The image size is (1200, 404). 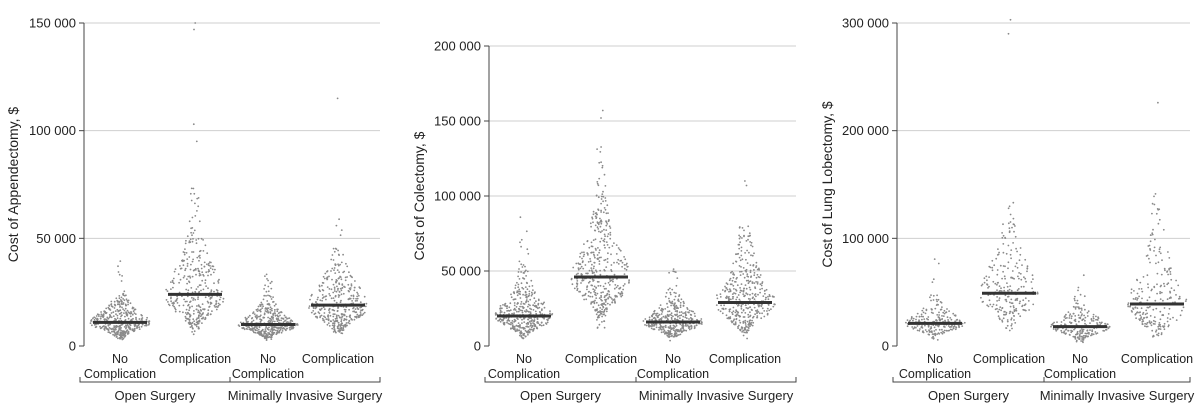 What do you see at coordinates (305, 380) in the screenshot?
I see `group-bracket` at bounding box center [305, 380].